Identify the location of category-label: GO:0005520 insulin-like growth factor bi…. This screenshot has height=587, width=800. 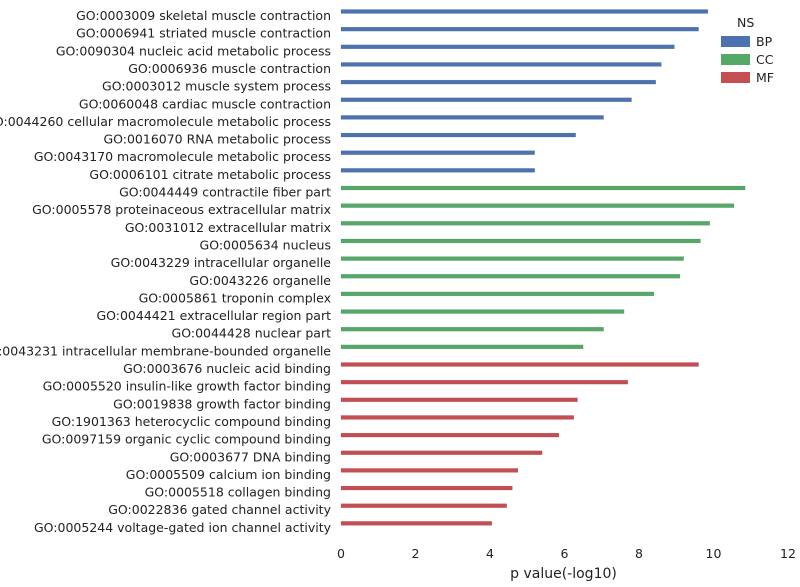
(187, 386).